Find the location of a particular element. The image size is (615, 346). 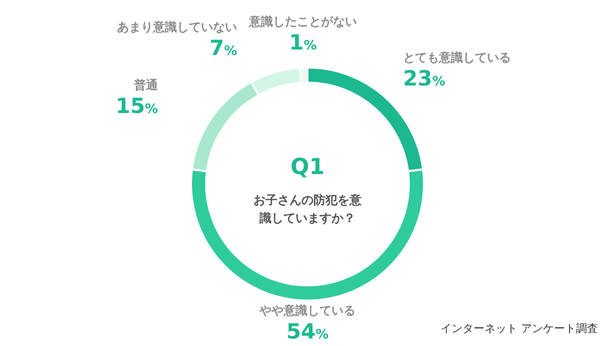

data-label: 1% is located at coordinates (303, 42).